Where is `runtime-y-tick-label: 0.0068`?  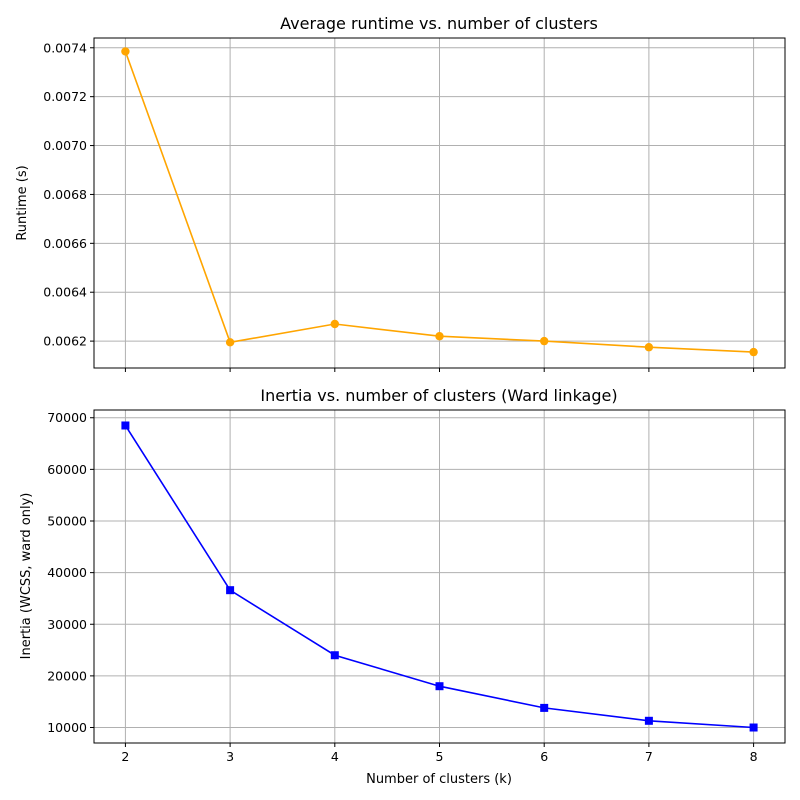 runtime-y-tick-label: 0.0068 is located at coordinates (65, 194).